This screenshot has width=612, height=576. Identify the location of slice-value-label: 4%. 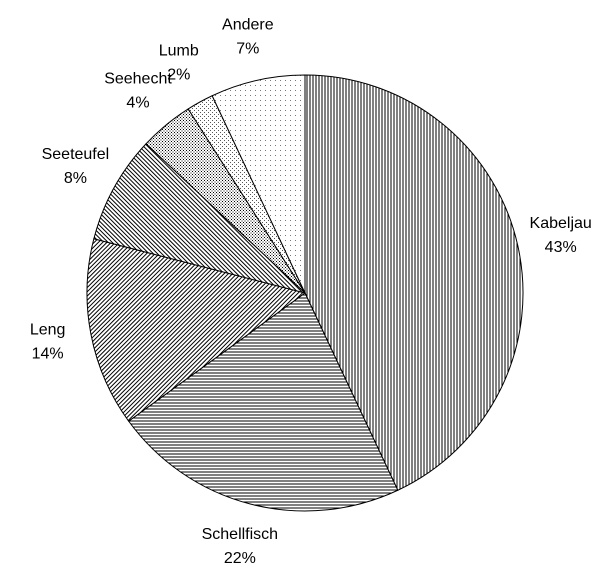
(137, 102).